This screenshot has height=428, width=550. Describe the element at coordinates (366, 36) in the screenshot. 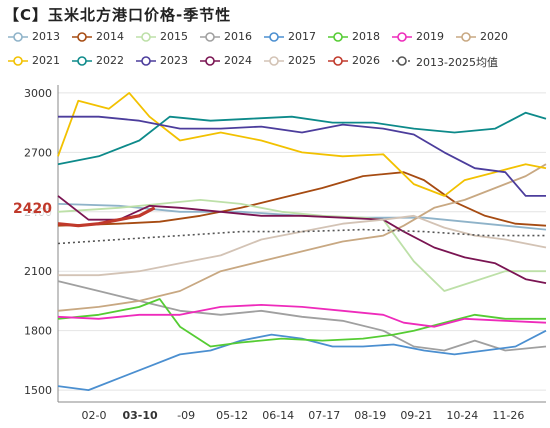

I see `legend-label: 2018` at that location.